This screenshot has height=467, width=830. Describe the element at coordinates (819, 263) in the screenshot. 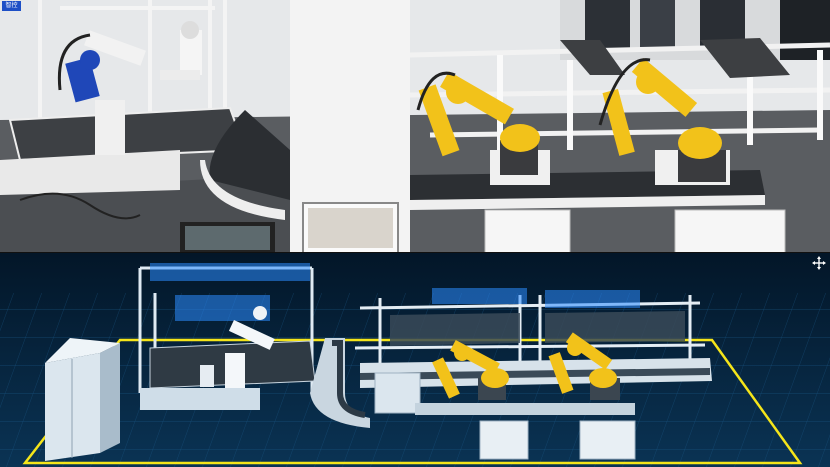

I see `expand-cross-icon` at that location.